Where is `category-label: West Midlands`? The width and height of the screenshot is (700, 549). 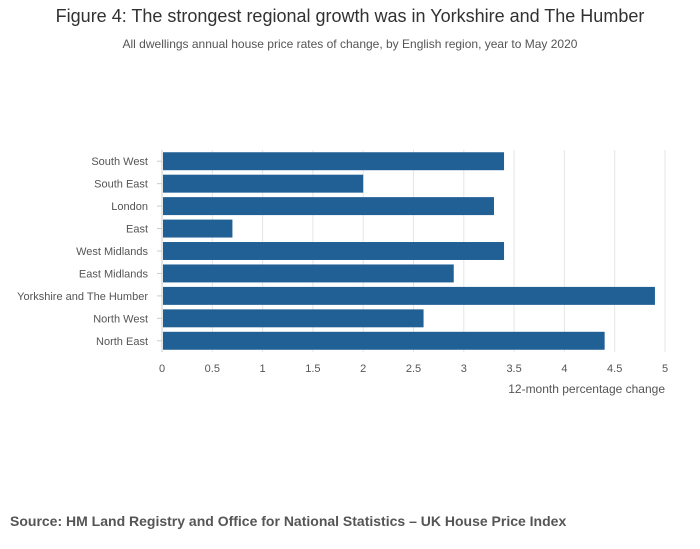 category-label: West Midlands is located at coordinates (112, 252).